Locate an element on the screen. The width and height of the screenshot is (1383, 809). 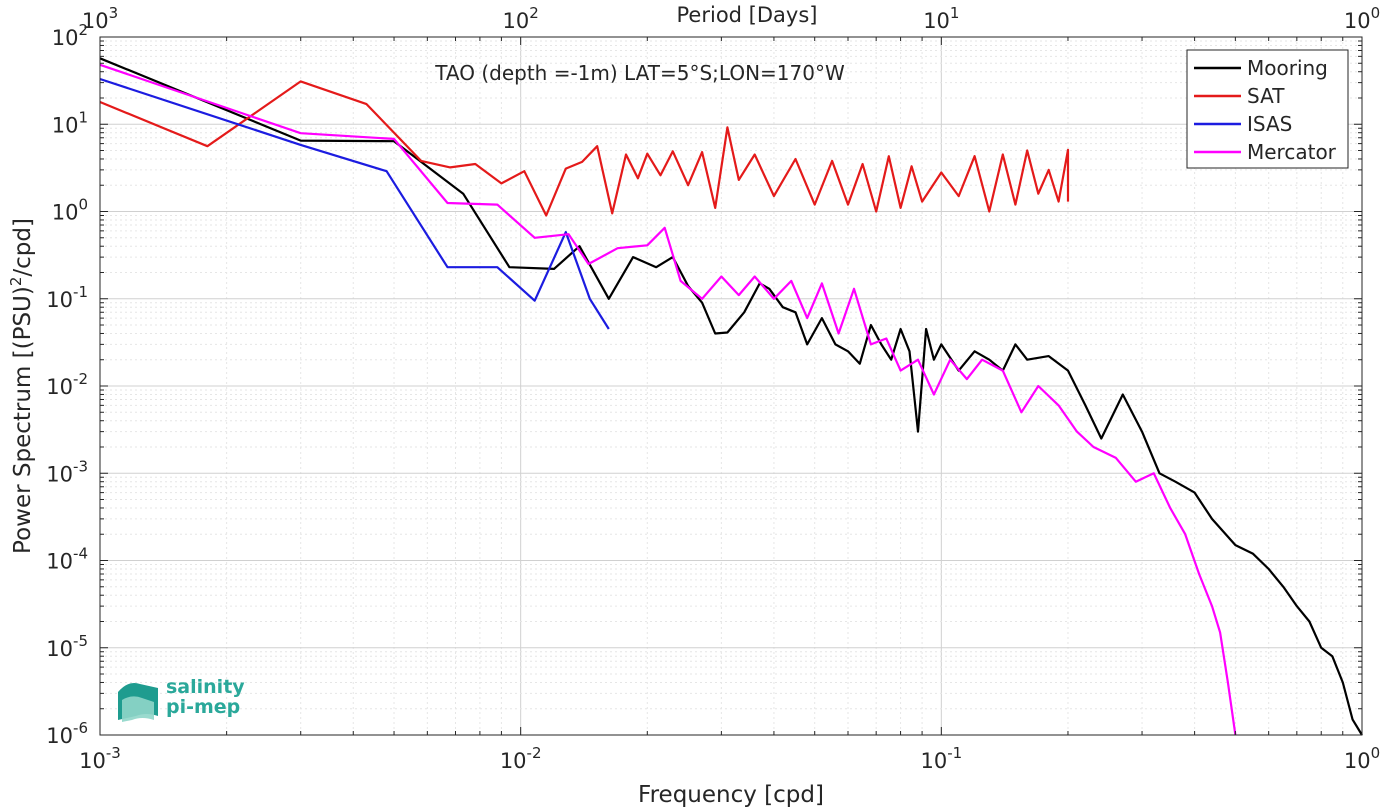
y-tick-label: 10⁻⁴ is located at coordinates (67, 559).